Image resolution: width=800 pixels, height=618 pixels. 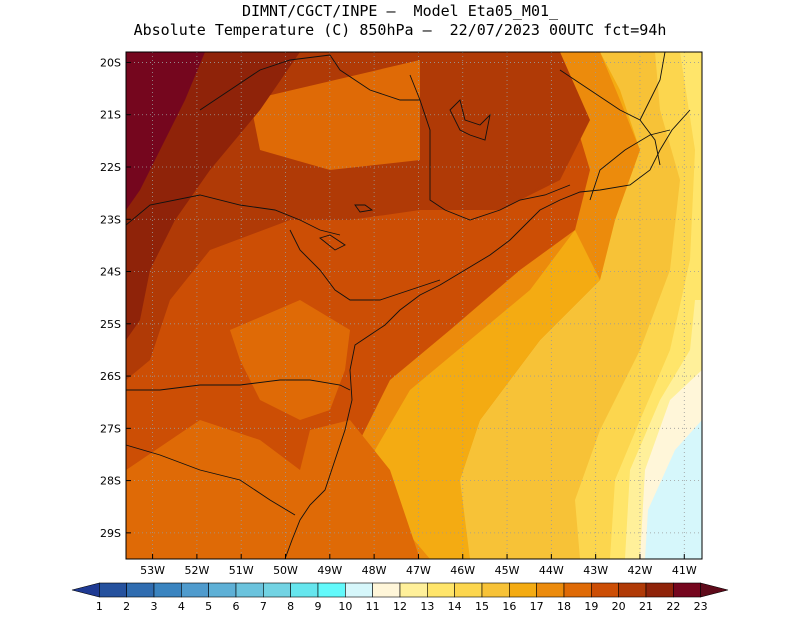 What do you see at coordinates (551, 570) in the screenshot?
I see `lon-label: 44W` at bounding box center [551, 570].